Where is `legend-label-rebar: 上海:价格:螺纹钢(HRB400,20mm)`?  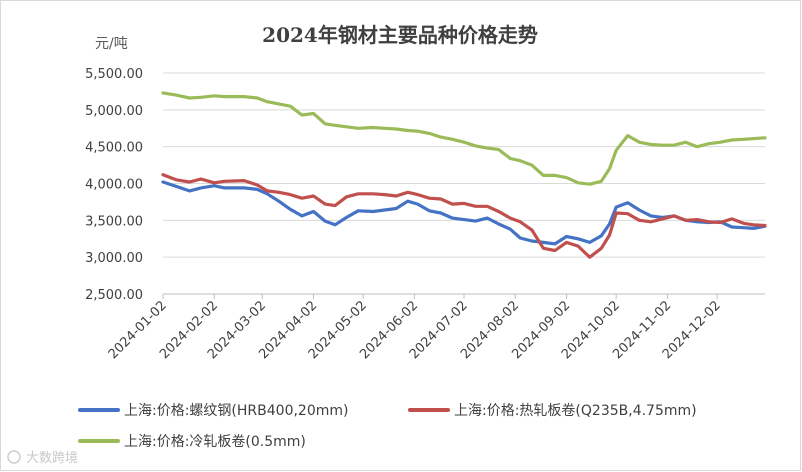 legend-label-rebar: 上海:价格:螺纹钢(HRB400,20mm) is located at coordinates (236, 411).